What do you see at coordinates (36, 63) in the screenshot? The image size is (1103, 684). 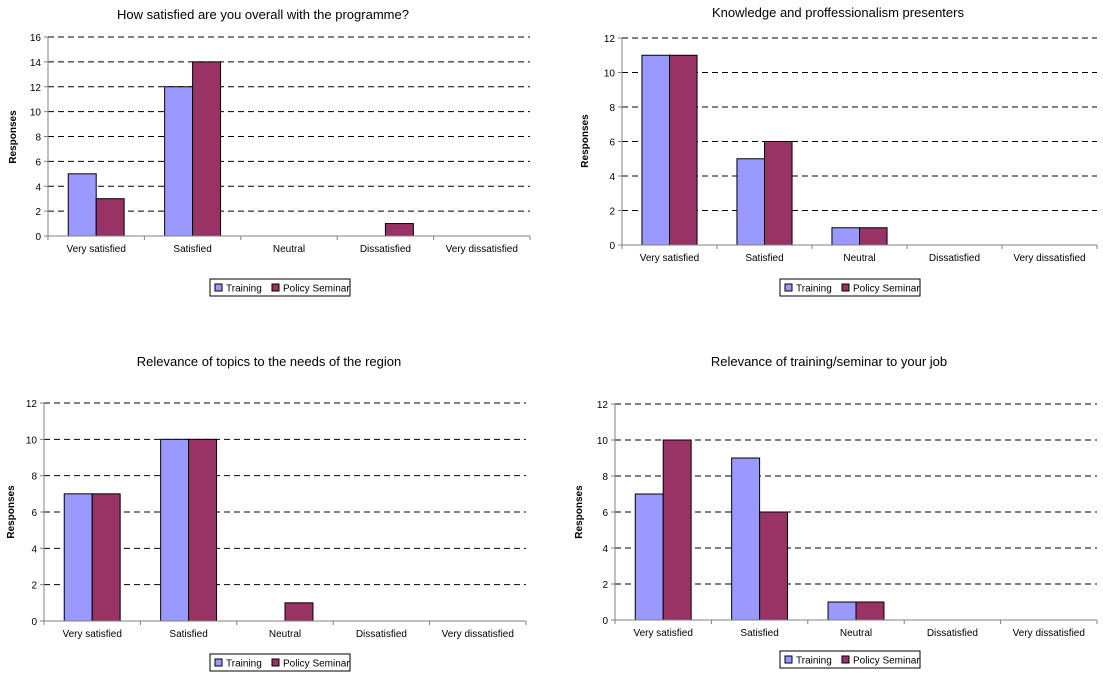 I see `y-tick-label: 14` at bounding box center [36, 63].